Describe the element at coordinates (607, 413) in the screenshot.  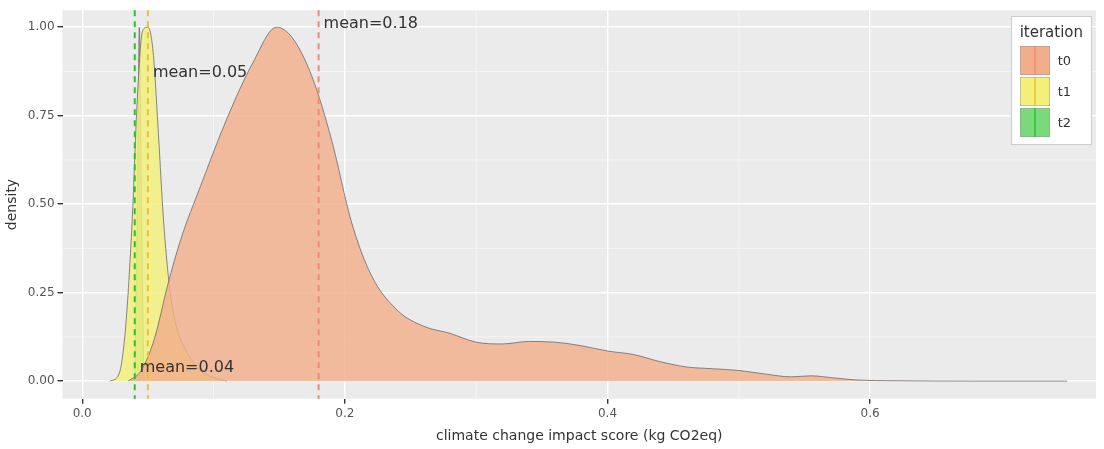
I see `x-tick-label: 0.4` at that location.